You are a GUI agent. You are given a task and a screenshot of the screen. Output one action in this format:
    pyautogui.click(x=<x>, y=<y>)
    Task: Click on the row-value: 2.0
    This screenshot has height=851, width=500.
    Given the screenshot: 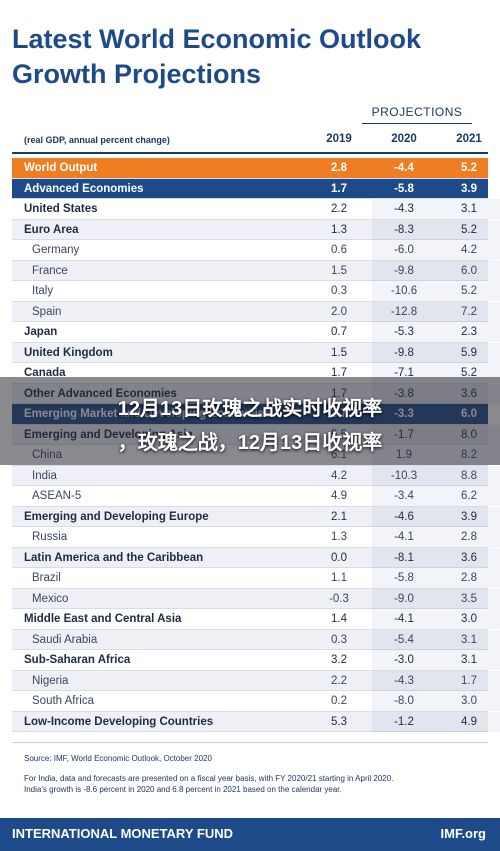 What is the action you would take?
    pyautogui.click(x=339, y=311)
    